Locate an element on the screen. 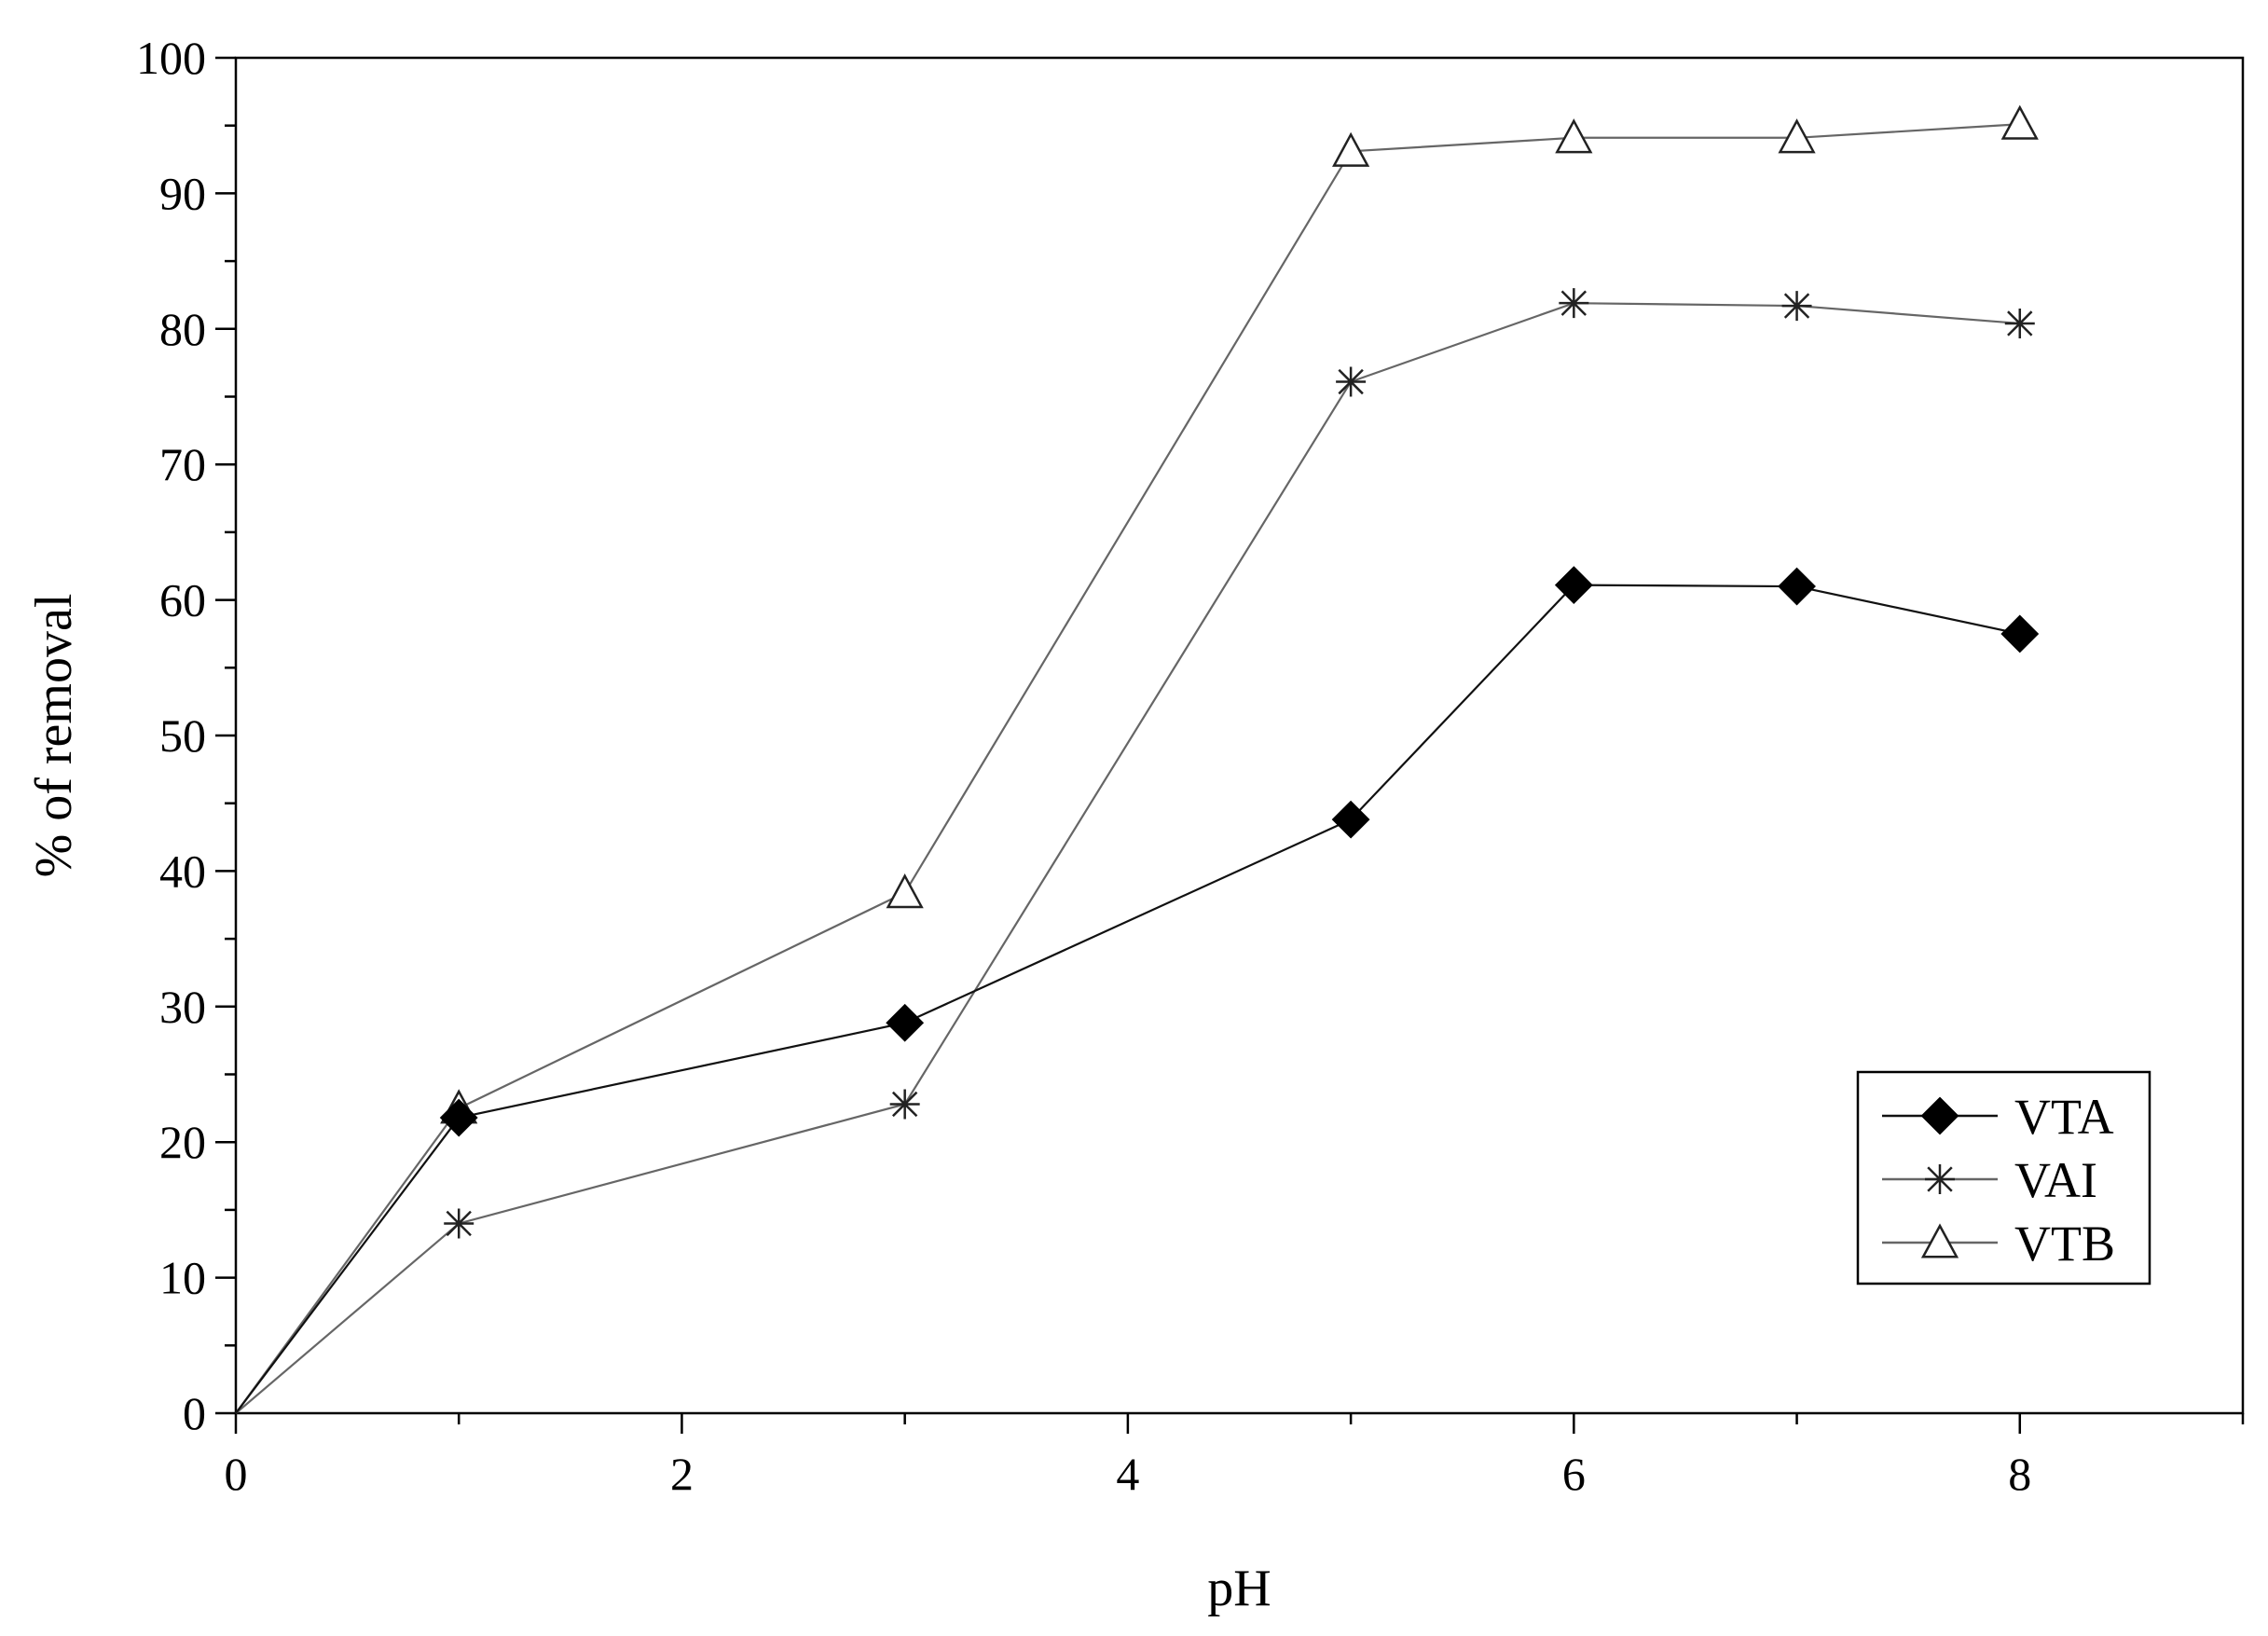  y-tick-label: 10 is located at coordinates (182, 1278).